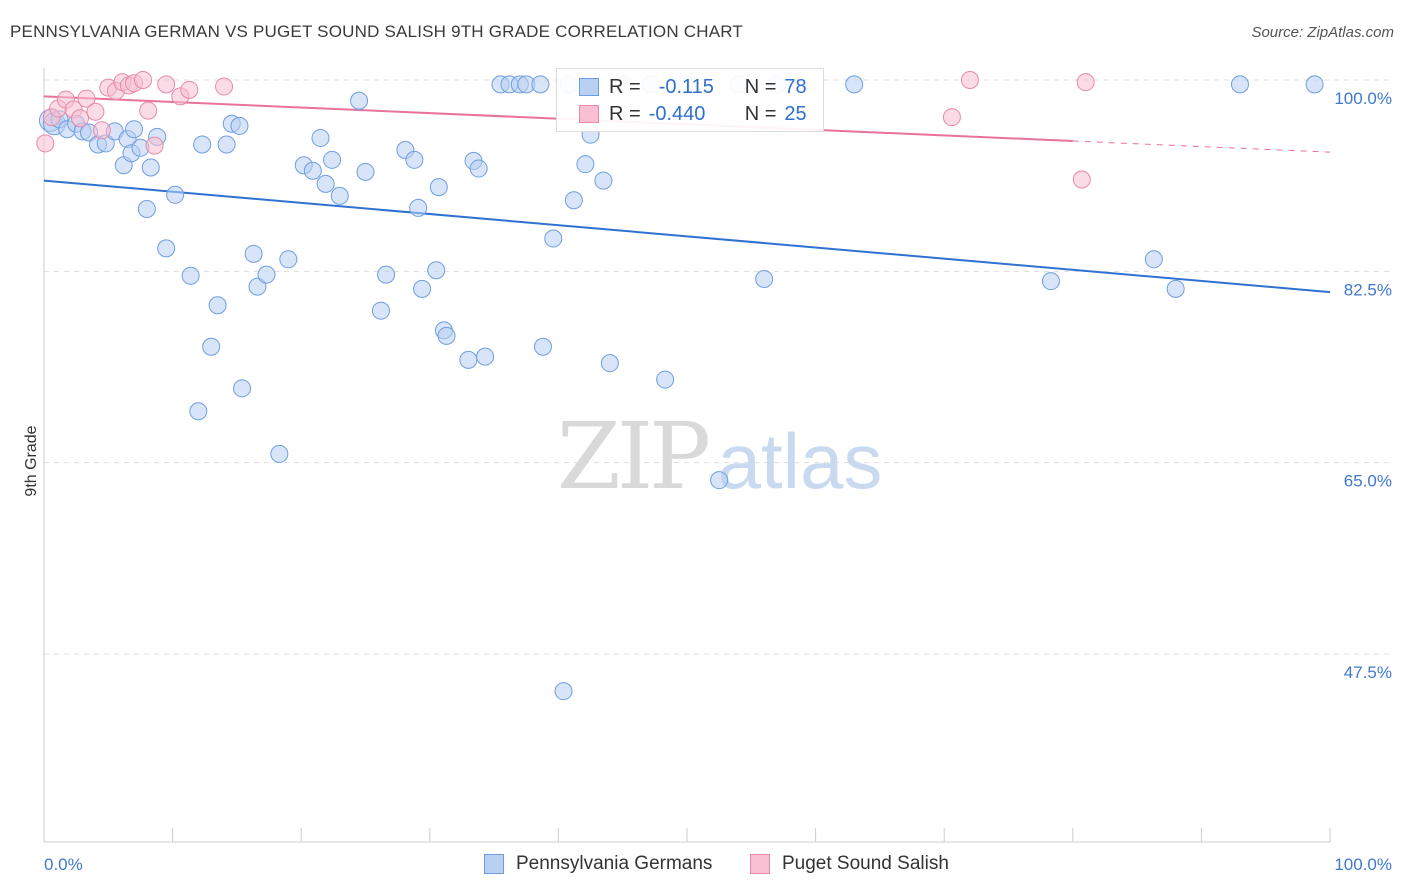  I want to click on bottom-legend-pennsylvania-germans: Pennsylvania Germans, so click(598, 864).